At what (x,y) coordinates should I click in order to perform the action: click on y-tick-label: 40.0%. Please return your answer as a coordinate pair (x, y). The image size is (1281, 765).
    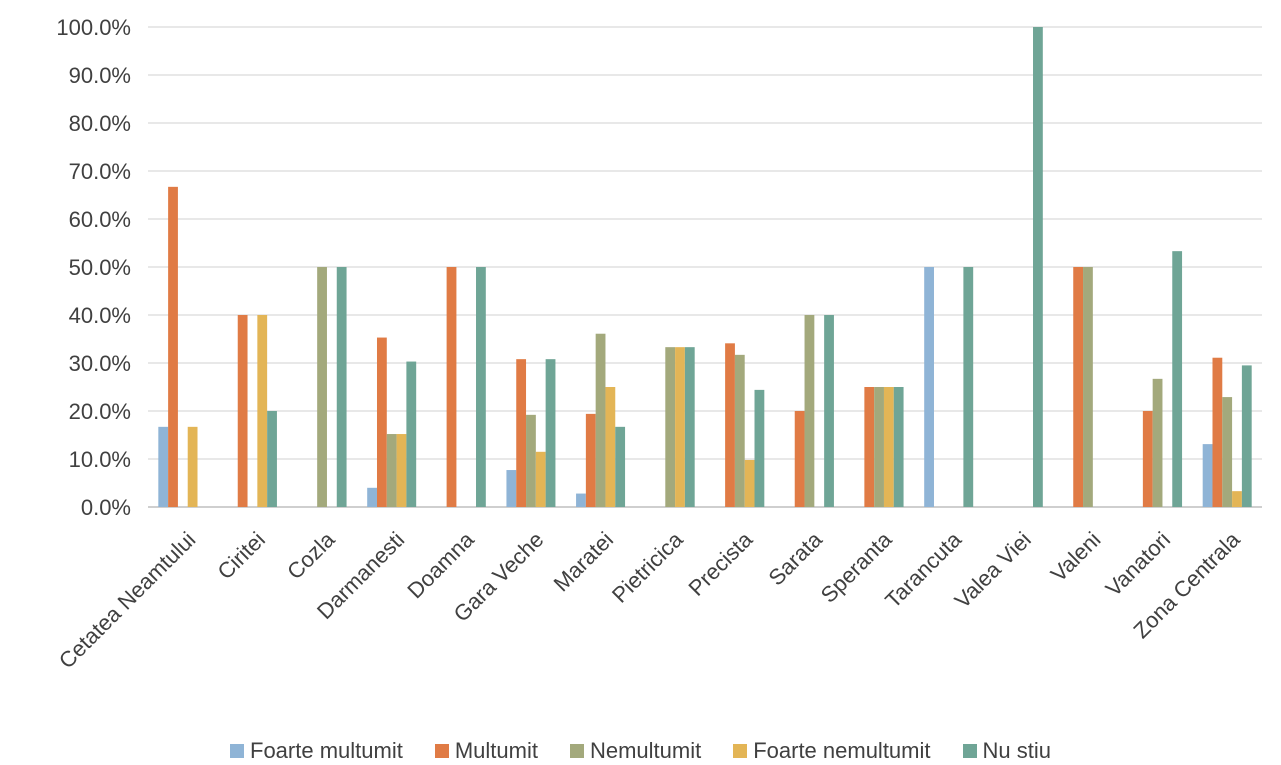
    Looking at the image, I should click on (100, 315).